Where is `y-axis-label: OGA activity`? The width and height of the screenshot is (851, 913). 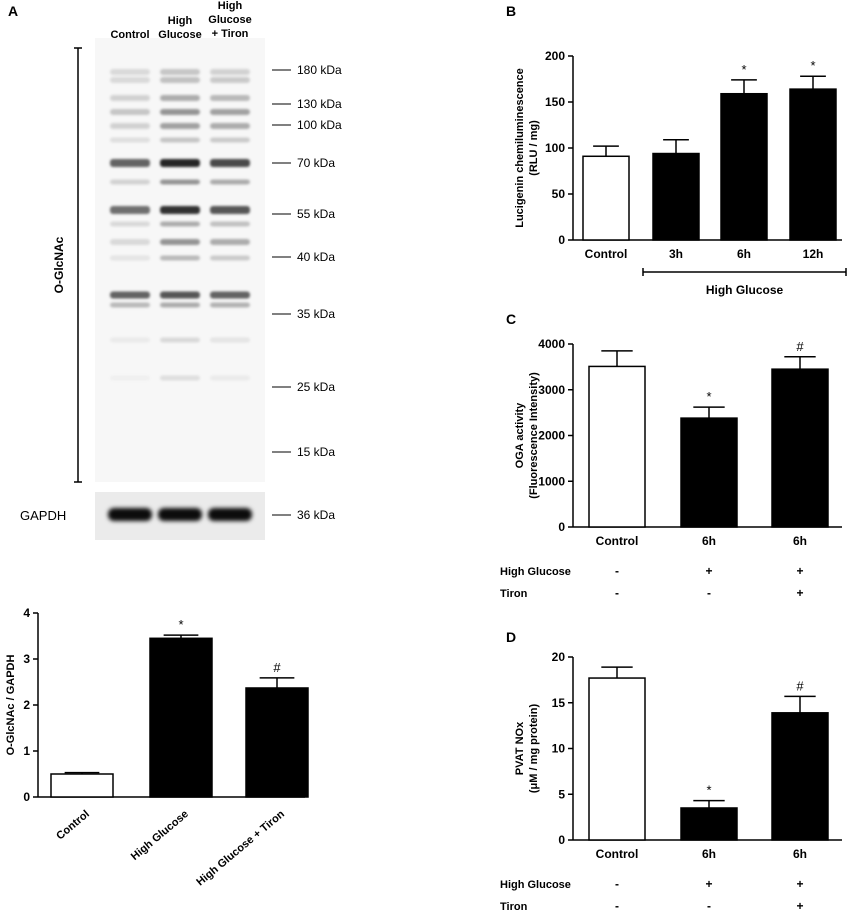
y-axis-label: OGA activity is located at coordinates (520, 435).